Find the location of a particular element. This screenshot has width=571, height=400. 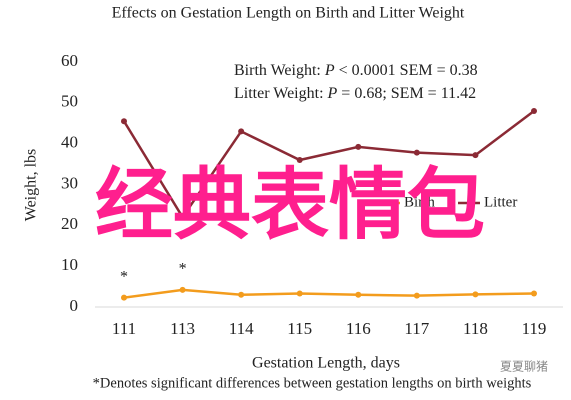

y-tick-label: 20 is located at coordinates (69, 223).